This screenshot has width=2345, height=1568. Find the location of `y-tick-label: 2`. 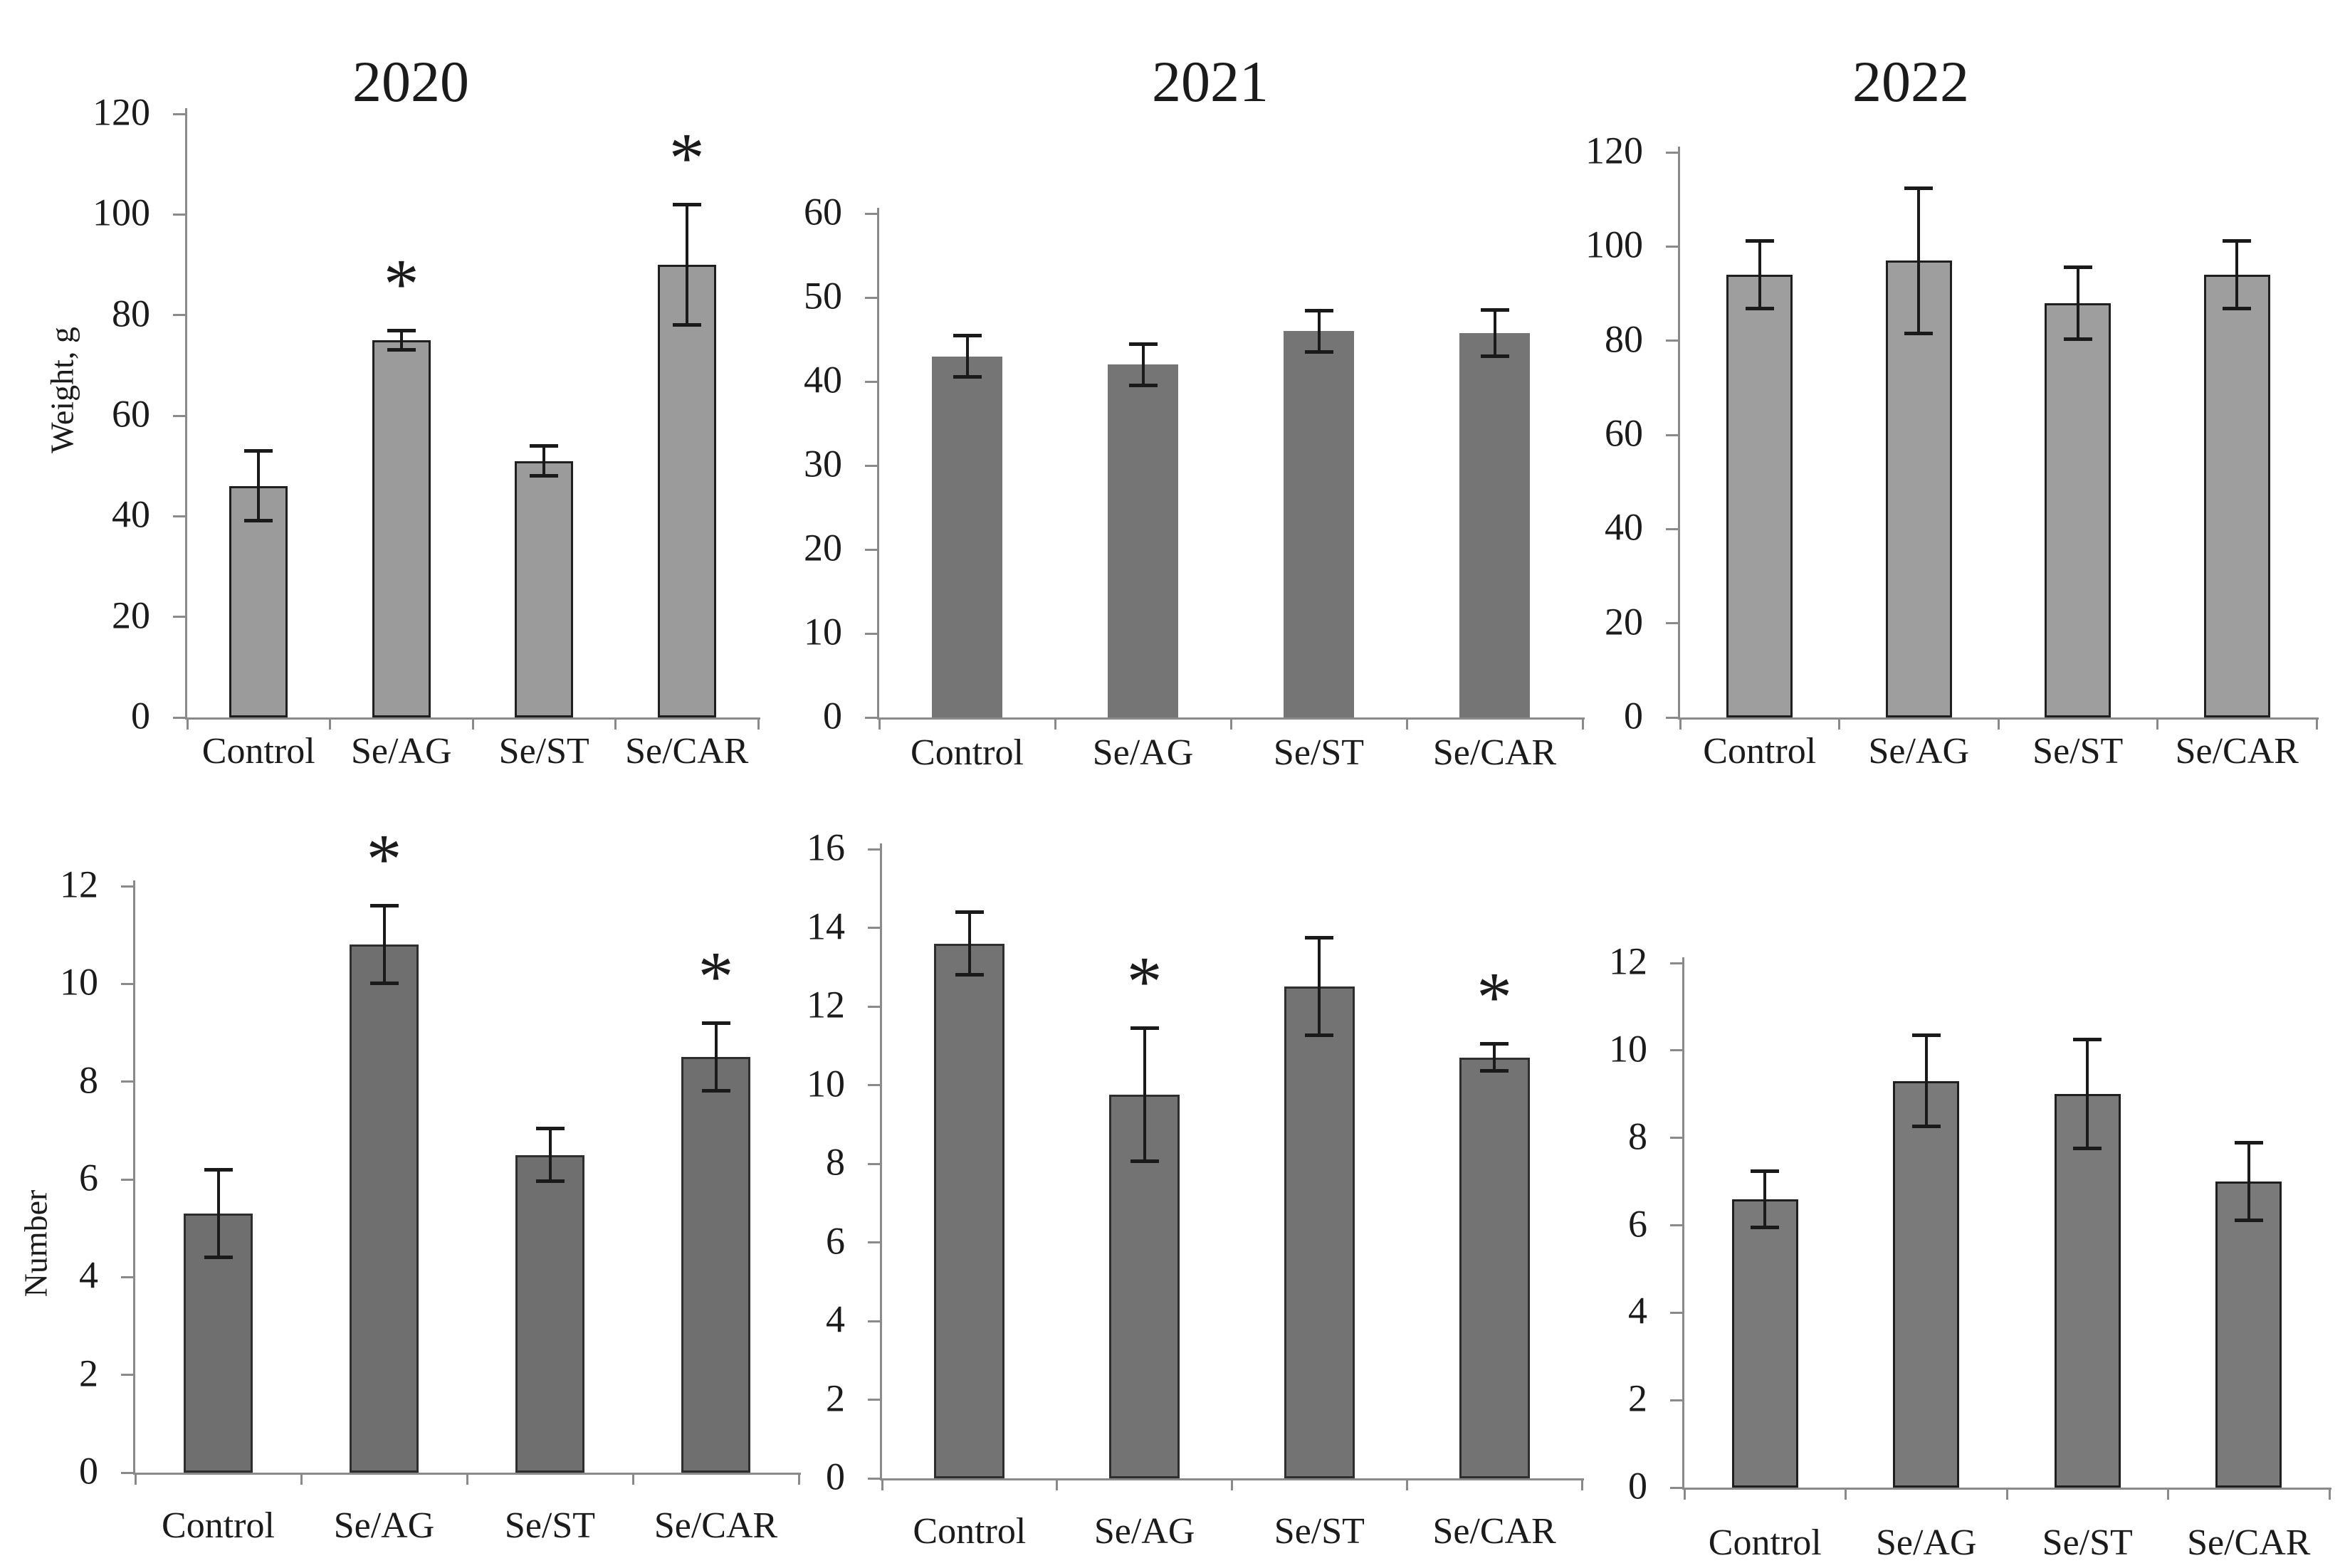

y-tick-label: 2 is located at coordinates (88, 1372).